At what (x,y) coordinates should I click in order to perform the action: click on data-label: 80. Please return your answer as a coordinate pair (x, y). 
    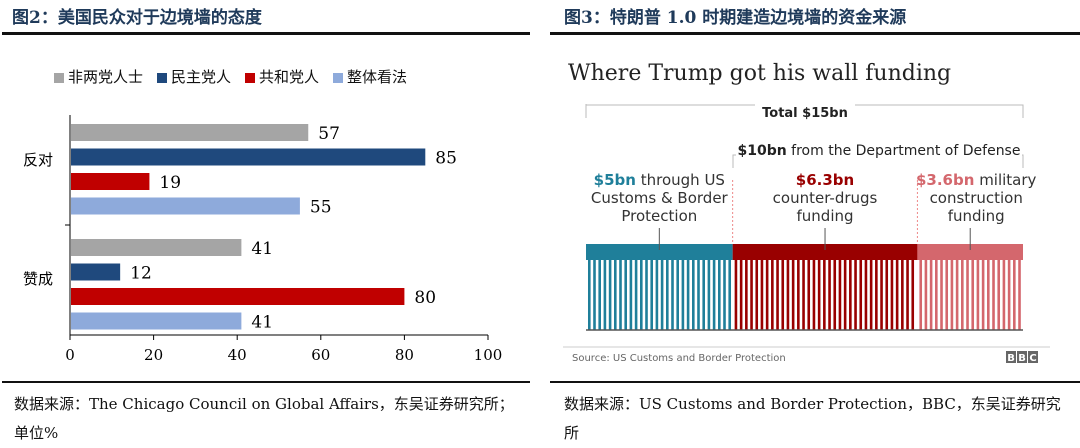
    Looking at the image, I should click on (425, 298).